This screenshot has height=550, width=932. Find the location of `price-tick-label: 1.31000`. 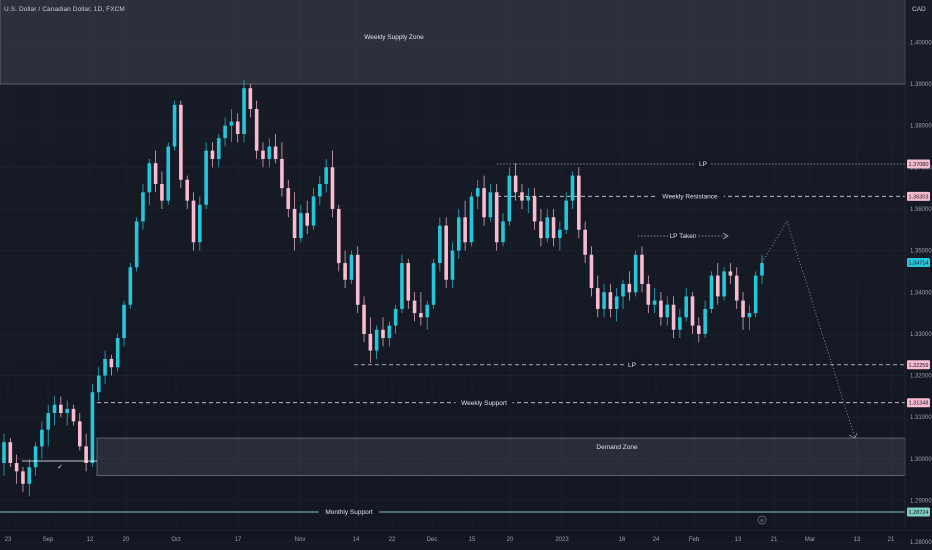

price-tick-label: 1.31000 is located at coordinates (921, 418).